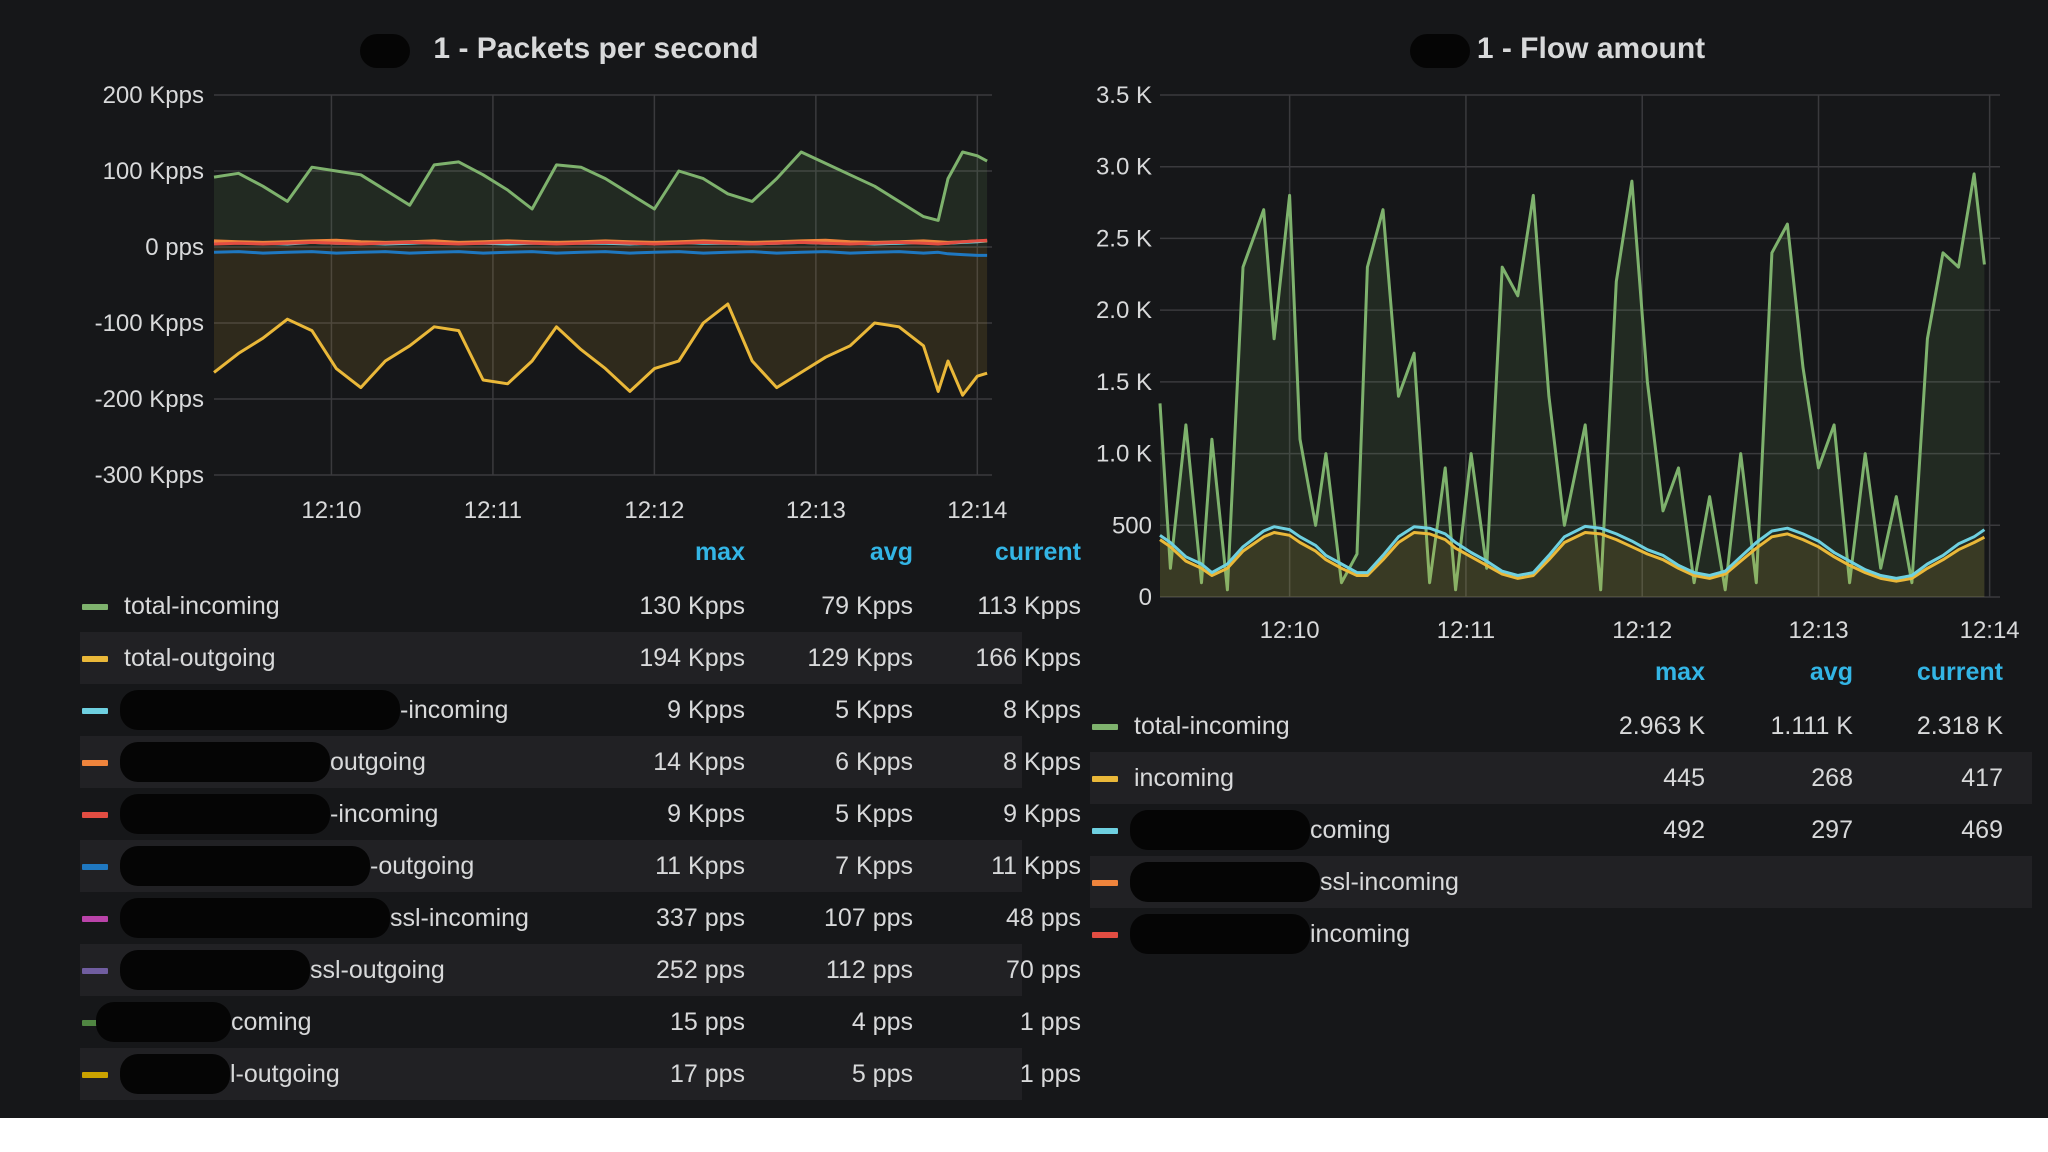  Describe the element at coordinates (874, 866) in the screenshot. I see `legend-avg-value: 7 Kpps` at that location.